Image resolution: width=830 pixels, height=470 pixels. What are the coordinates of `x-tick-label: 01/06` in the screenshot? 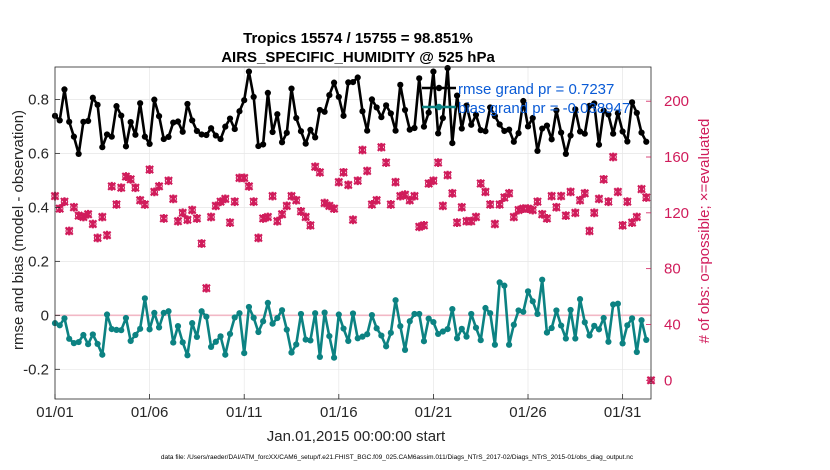 It's located at (150, 412).